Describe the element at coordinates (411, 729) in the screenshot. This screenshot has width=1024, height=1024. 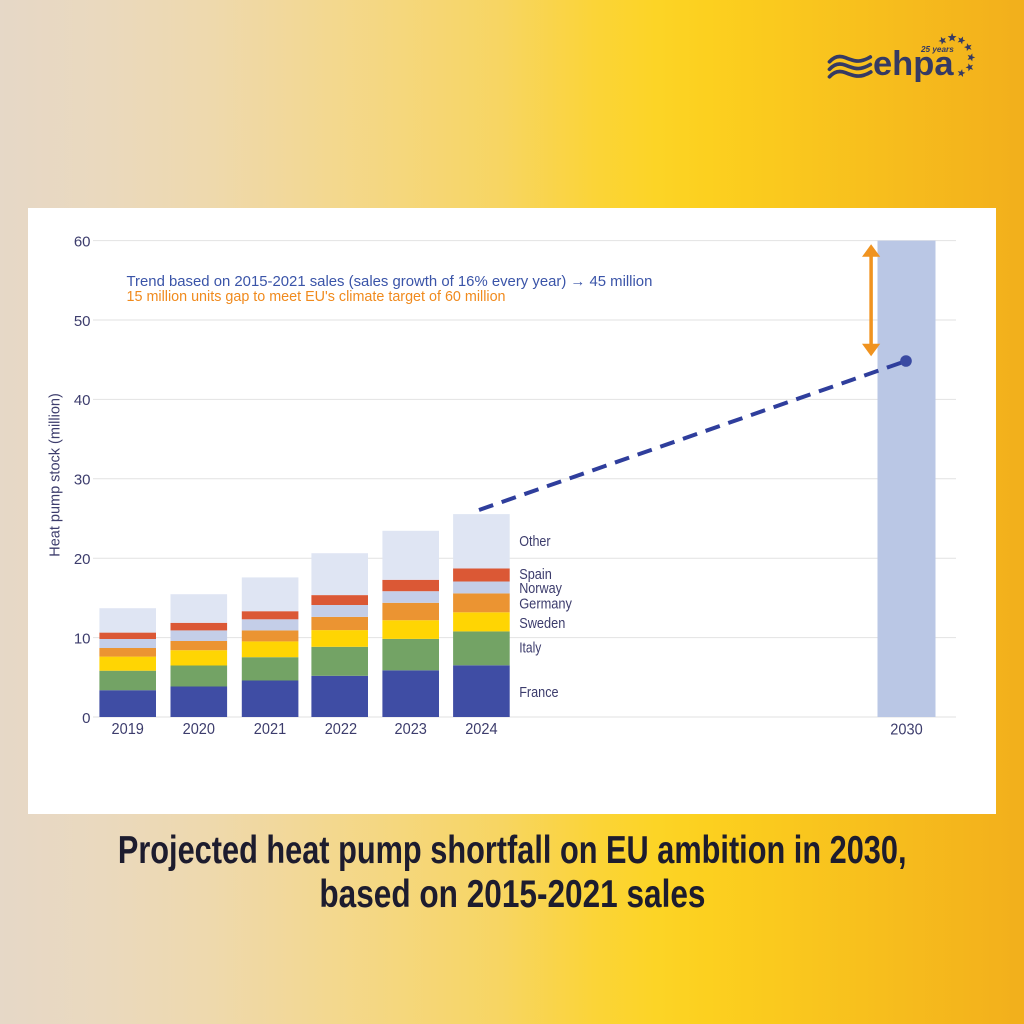
I see `svg-text: 2023` at that location.